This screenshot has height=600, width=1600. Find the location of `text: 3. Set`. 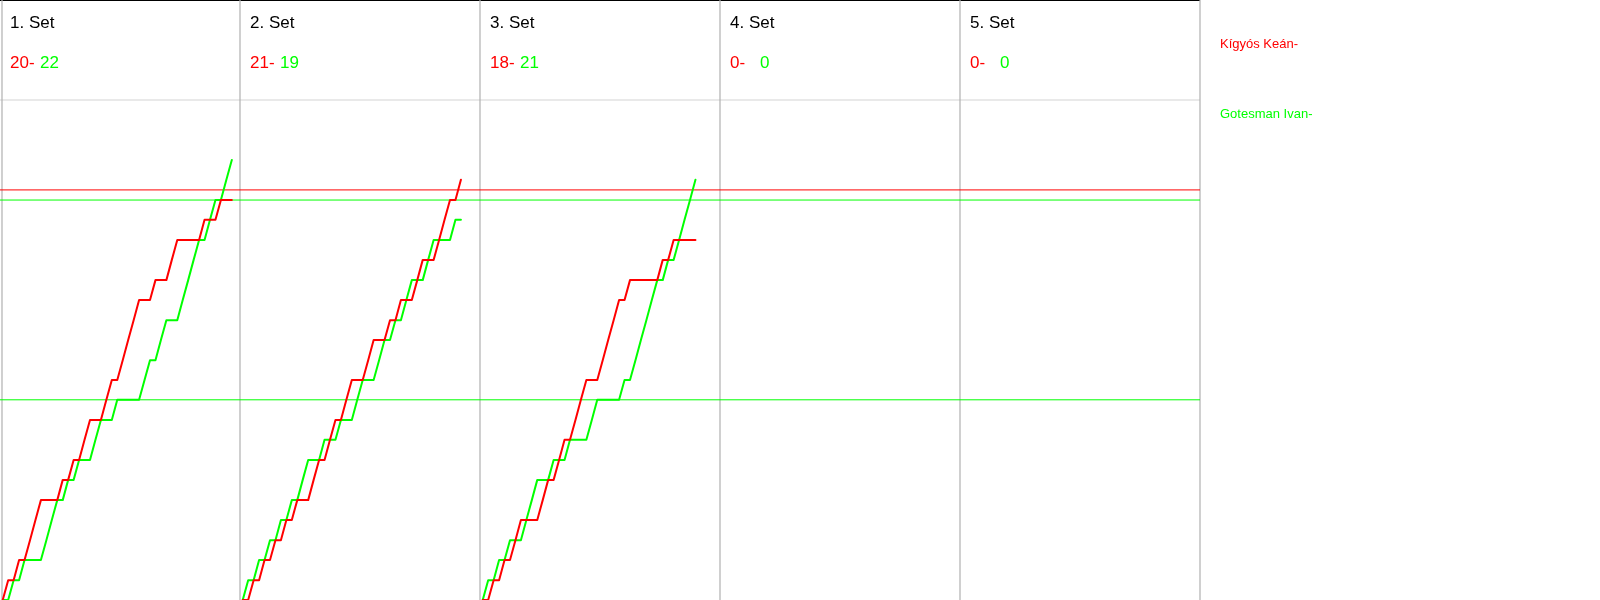

text: 3. Set is located at coordinates (512, 22).